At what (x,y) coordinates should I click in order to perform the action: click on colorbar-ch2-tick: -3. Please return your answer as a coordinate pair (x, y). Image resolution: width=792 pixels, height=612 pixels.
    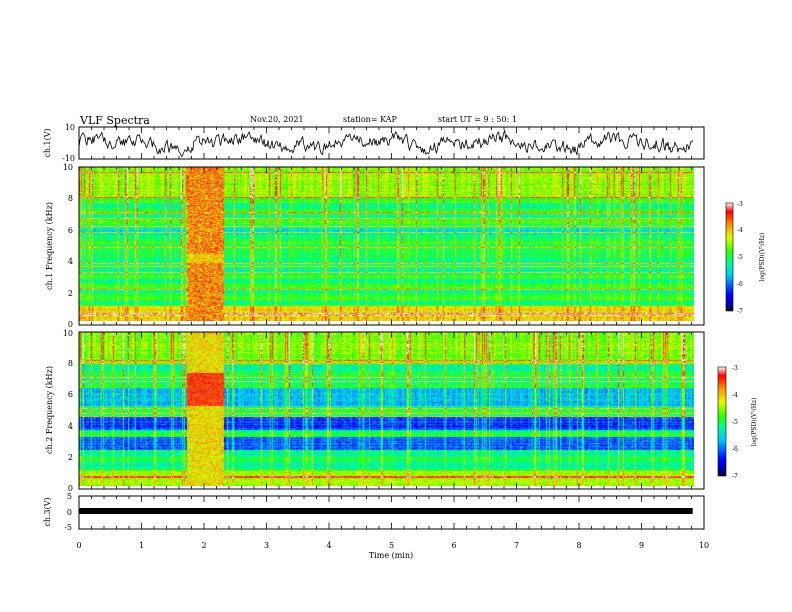
    Looking at the image, I should click on (735, 368).